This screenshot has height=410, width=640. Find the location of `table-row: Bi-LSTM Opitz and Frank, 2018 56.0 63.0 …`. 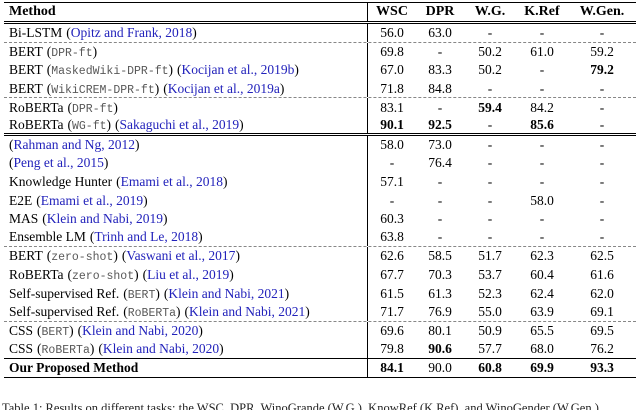

table-row: Bi-LSTM Opitz and Frank, 2018 56.0 63.0 … is located at coordinates (320, 33).